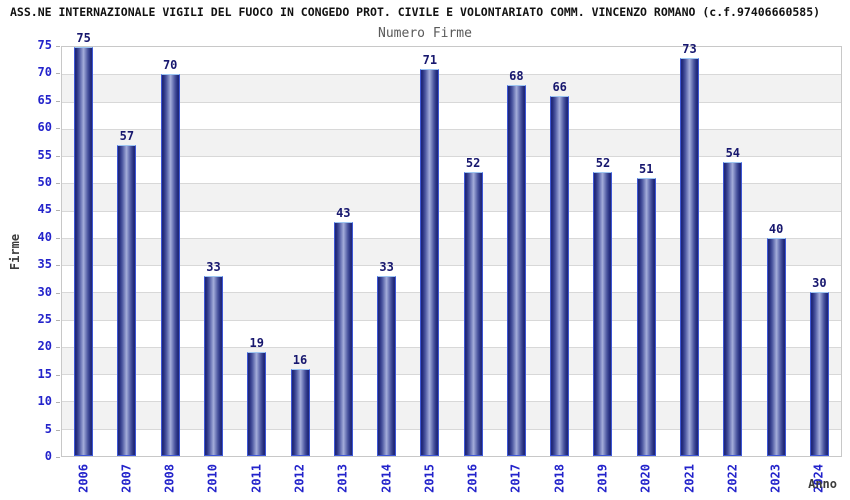 The width and height of the screenshot is (850, 500). What do you see at coordinates (515, 478) in the screenshot?
I see `x-tick-label: 2017` at bounding box center [515, 478].